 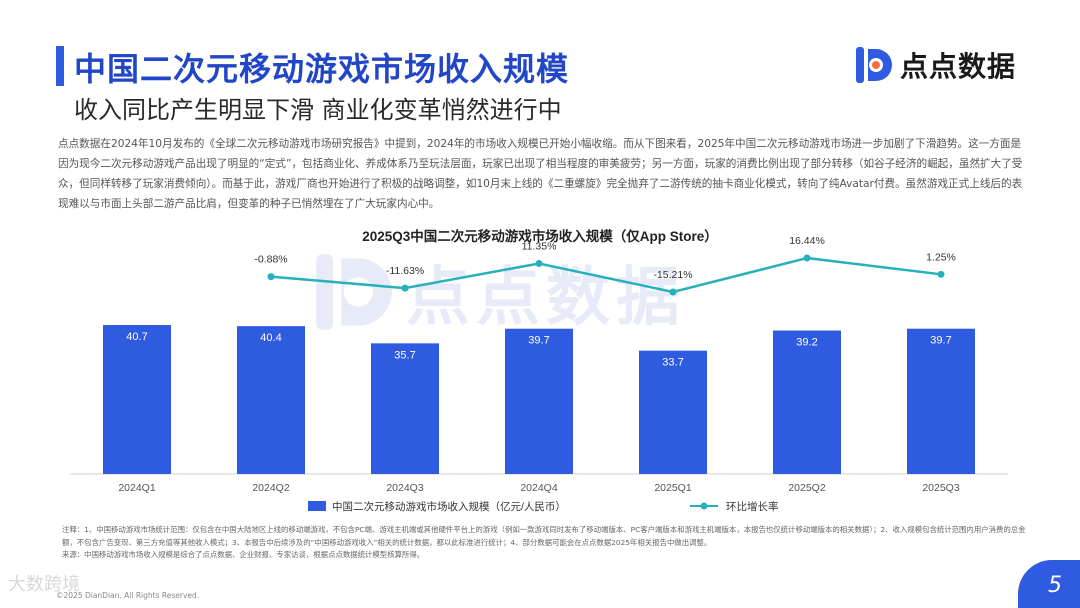 What do you see at coordinates (958, 66) in the screenshot?
I see `logo-text: 点点数据` at bounding box center [958, 66].